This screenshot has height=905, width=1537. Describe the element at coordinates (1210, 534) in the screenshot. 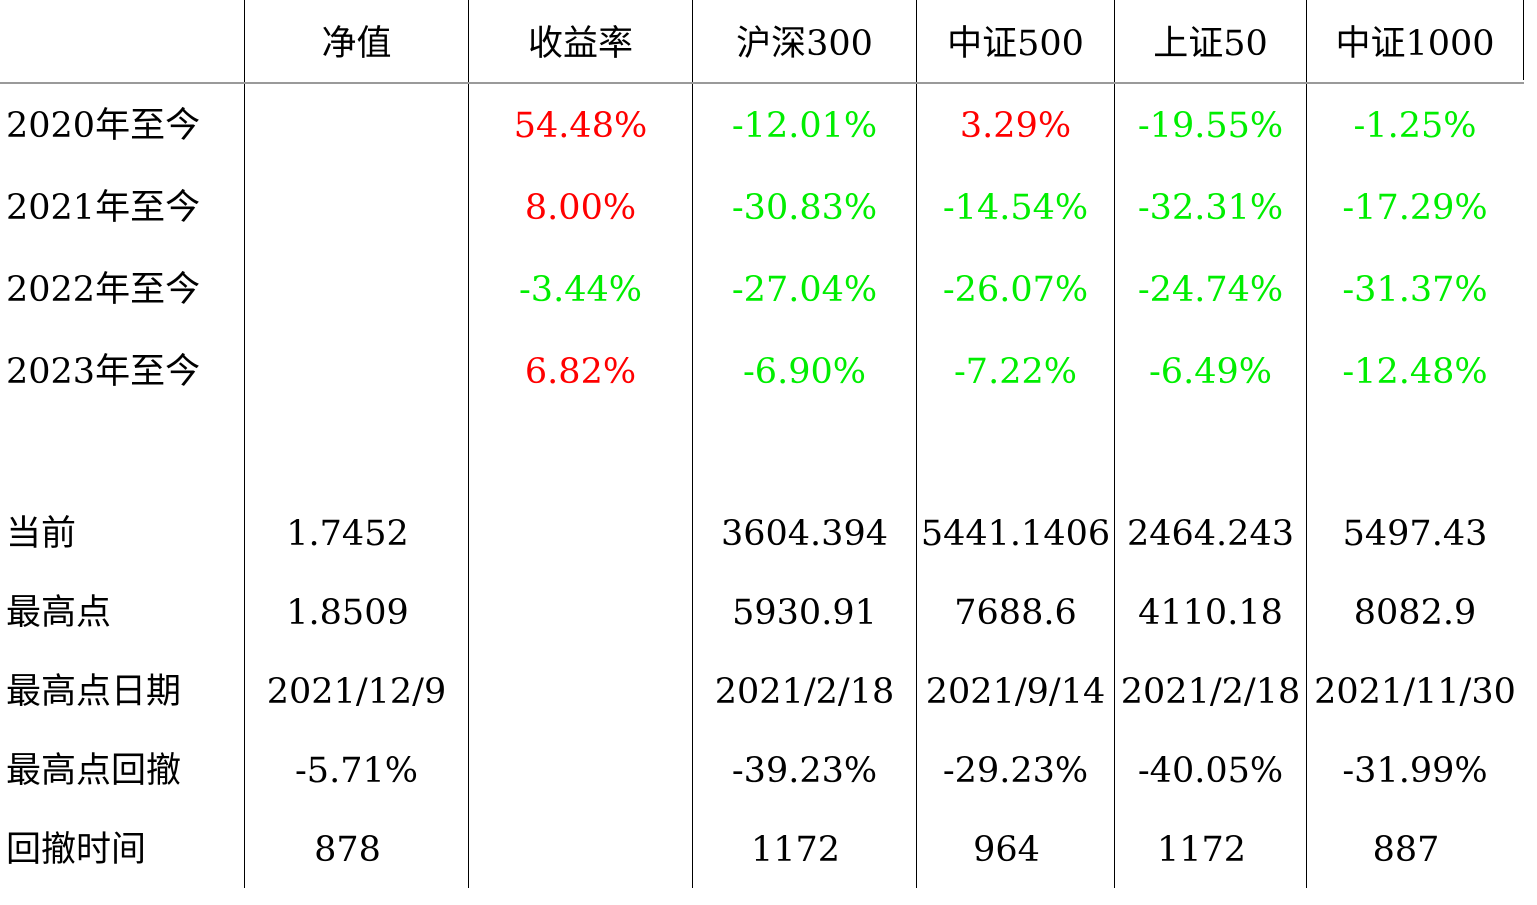

I see `sz50-cell: 2464.243` at that location.